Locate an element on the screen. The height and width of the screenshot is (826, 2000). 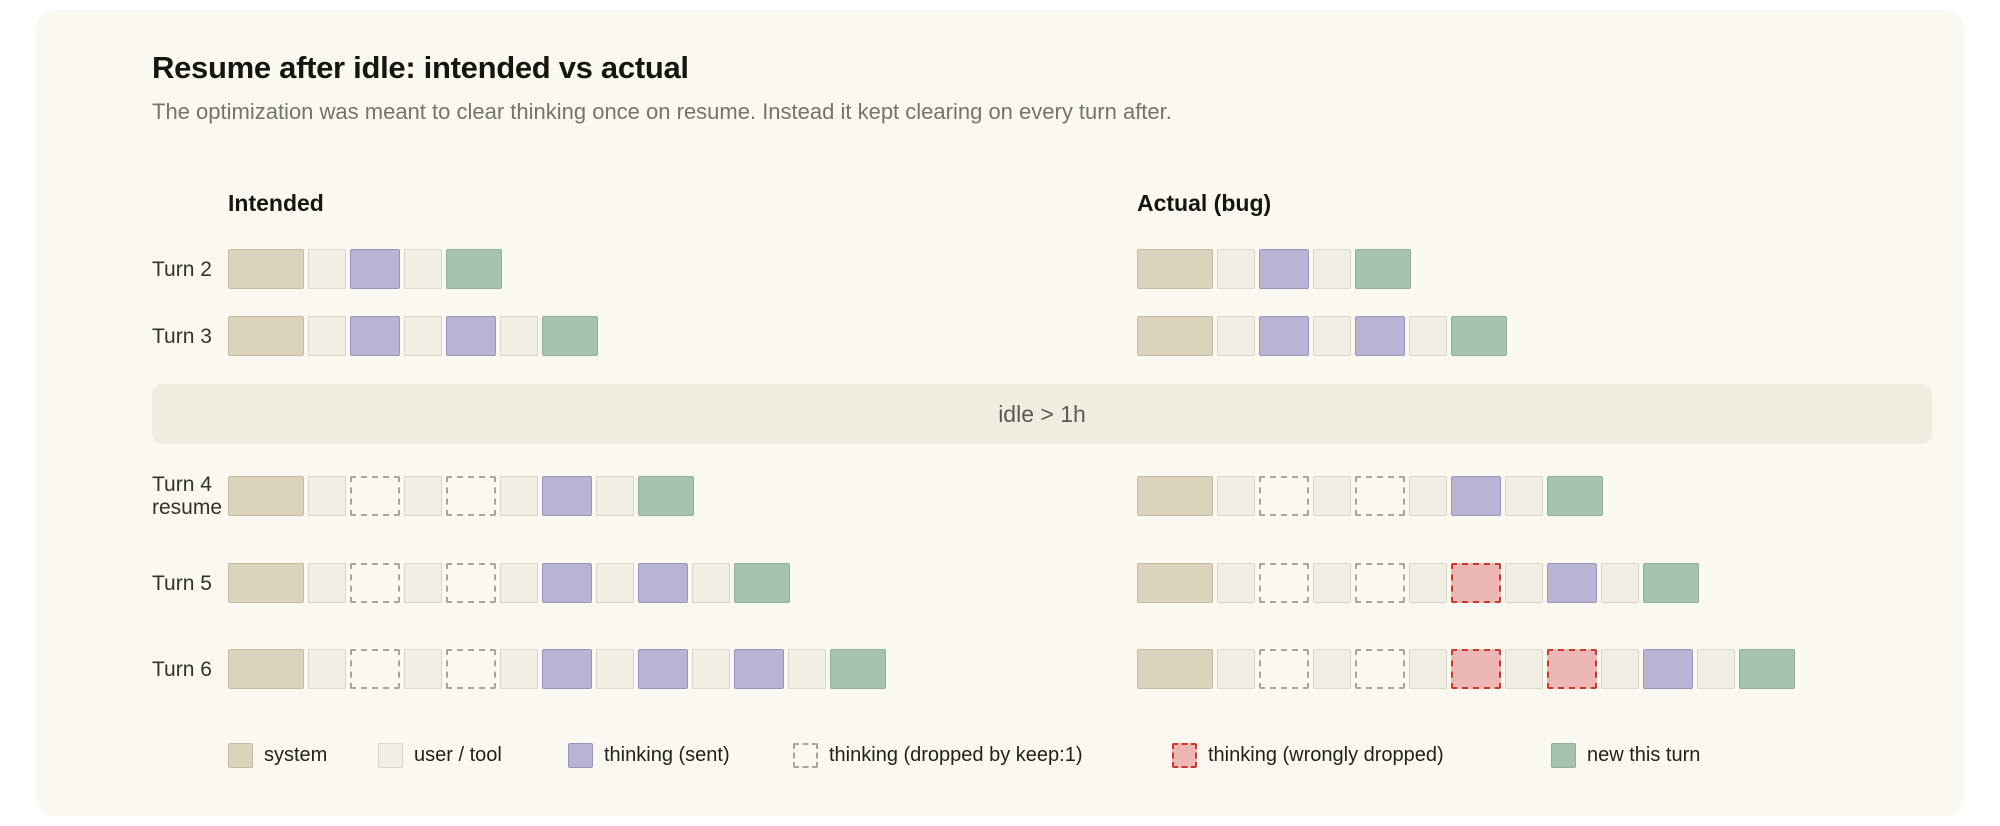
turn-4-actual-blocks is located at coordinates (1370, 496).